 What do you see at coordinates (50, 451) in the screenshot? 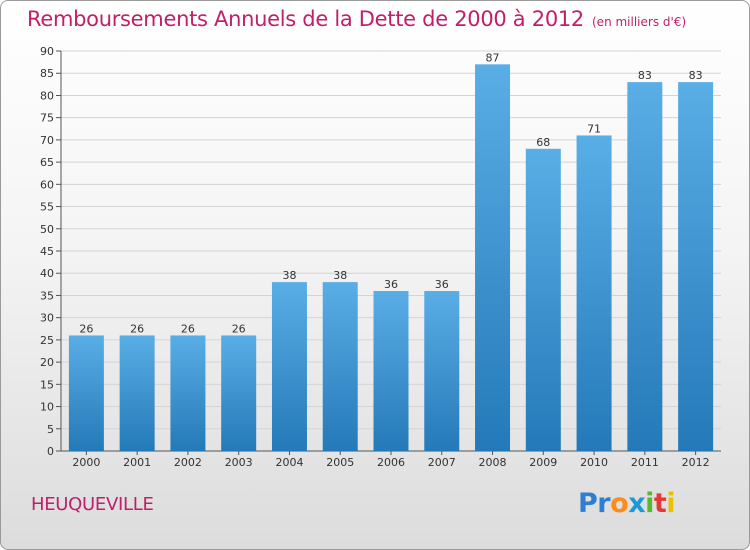
I see `y-tick-label: 0` at bounding box center [50, 451].